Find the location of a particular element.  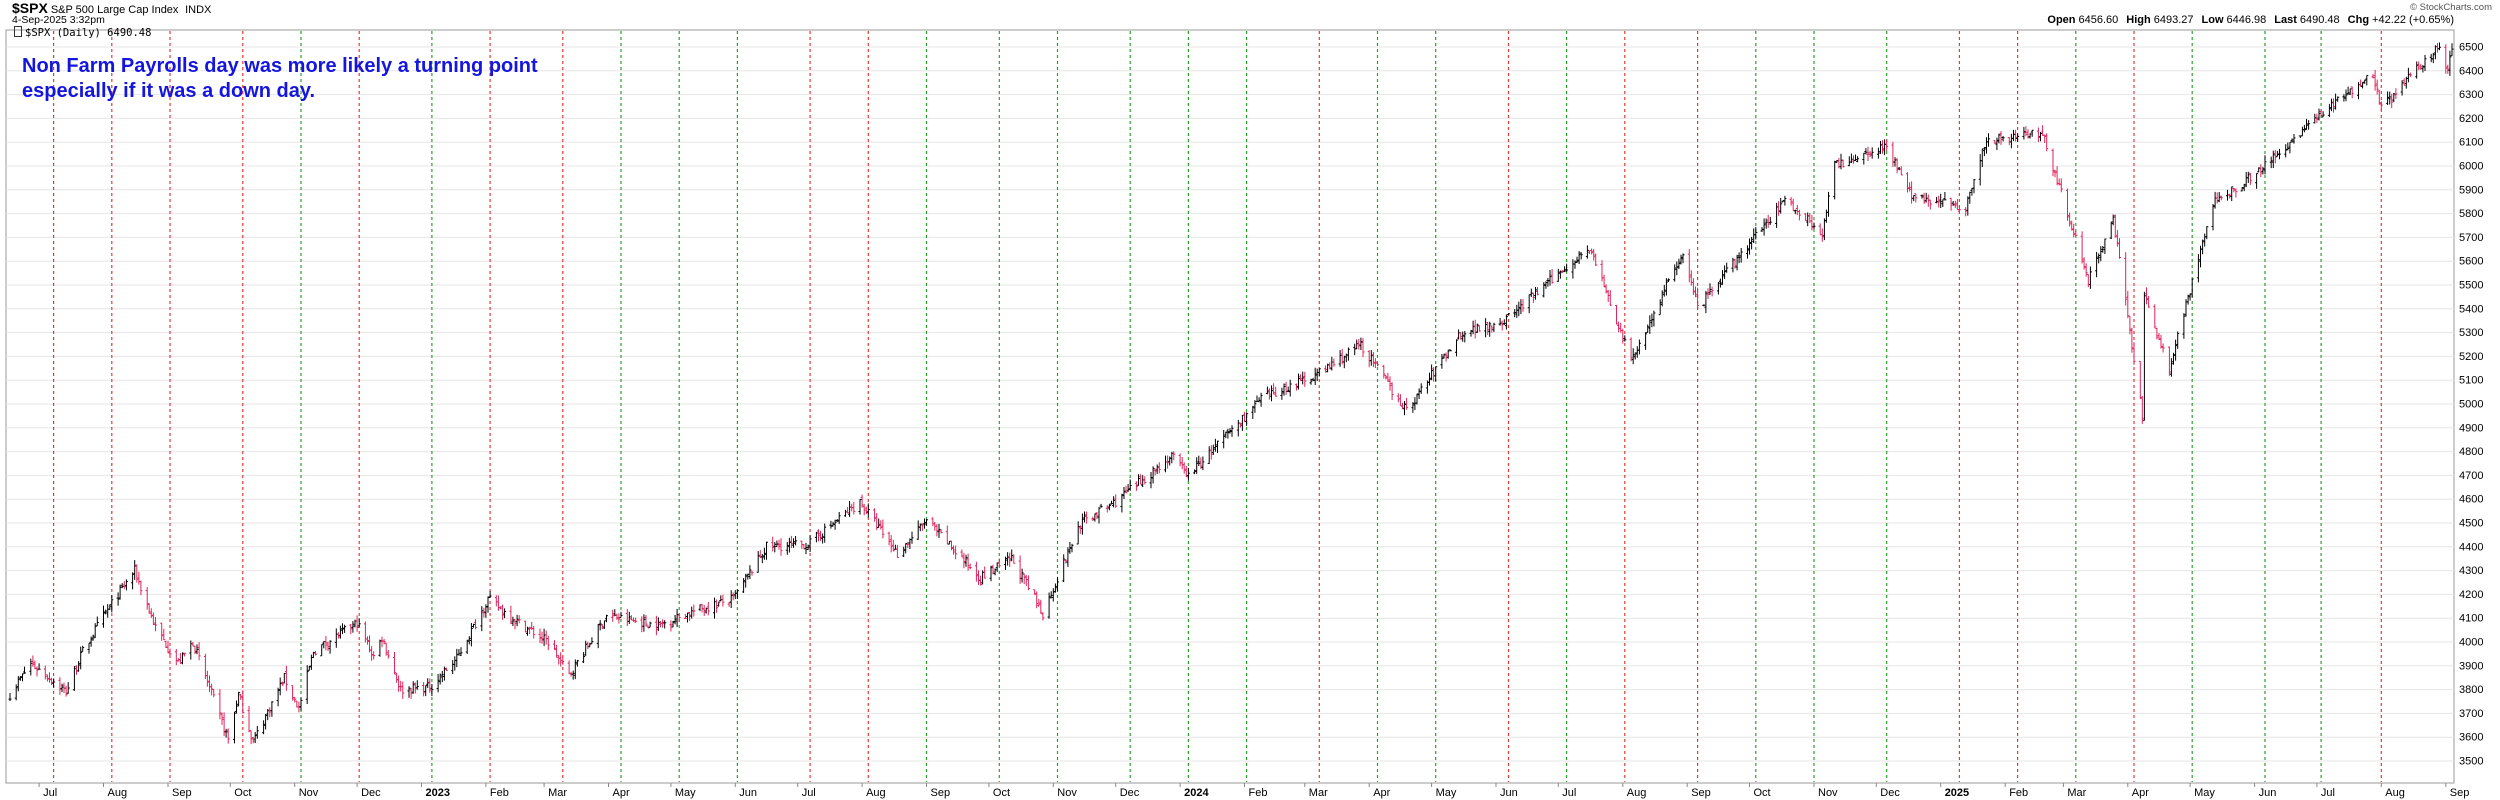

y-tick-label: 4300 is located at coordinates (2471, 571).